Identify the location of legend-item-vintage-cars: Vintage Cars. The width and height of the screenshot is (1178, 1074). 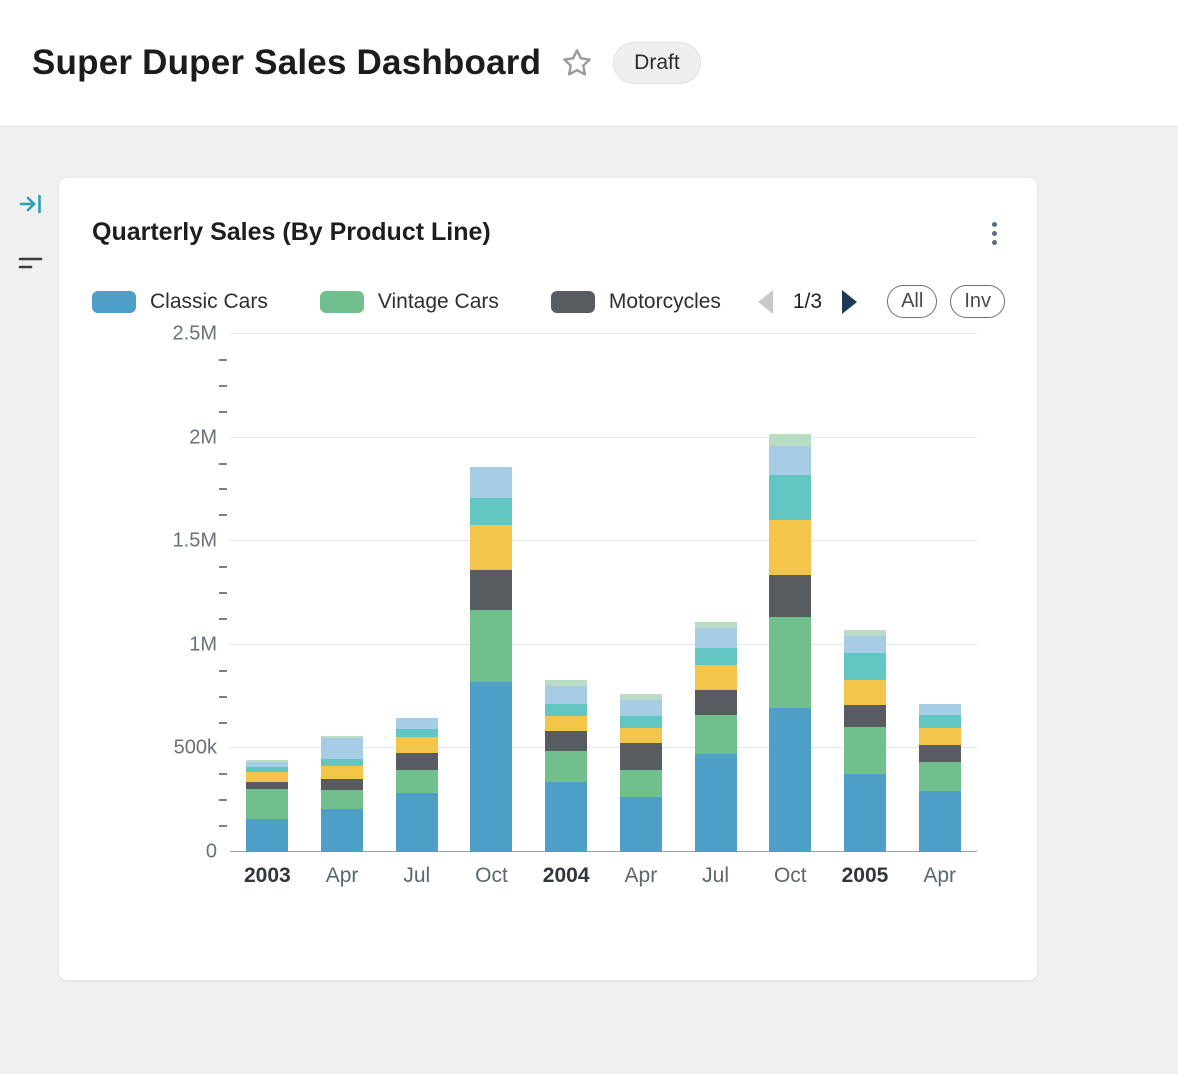
(409, 302).